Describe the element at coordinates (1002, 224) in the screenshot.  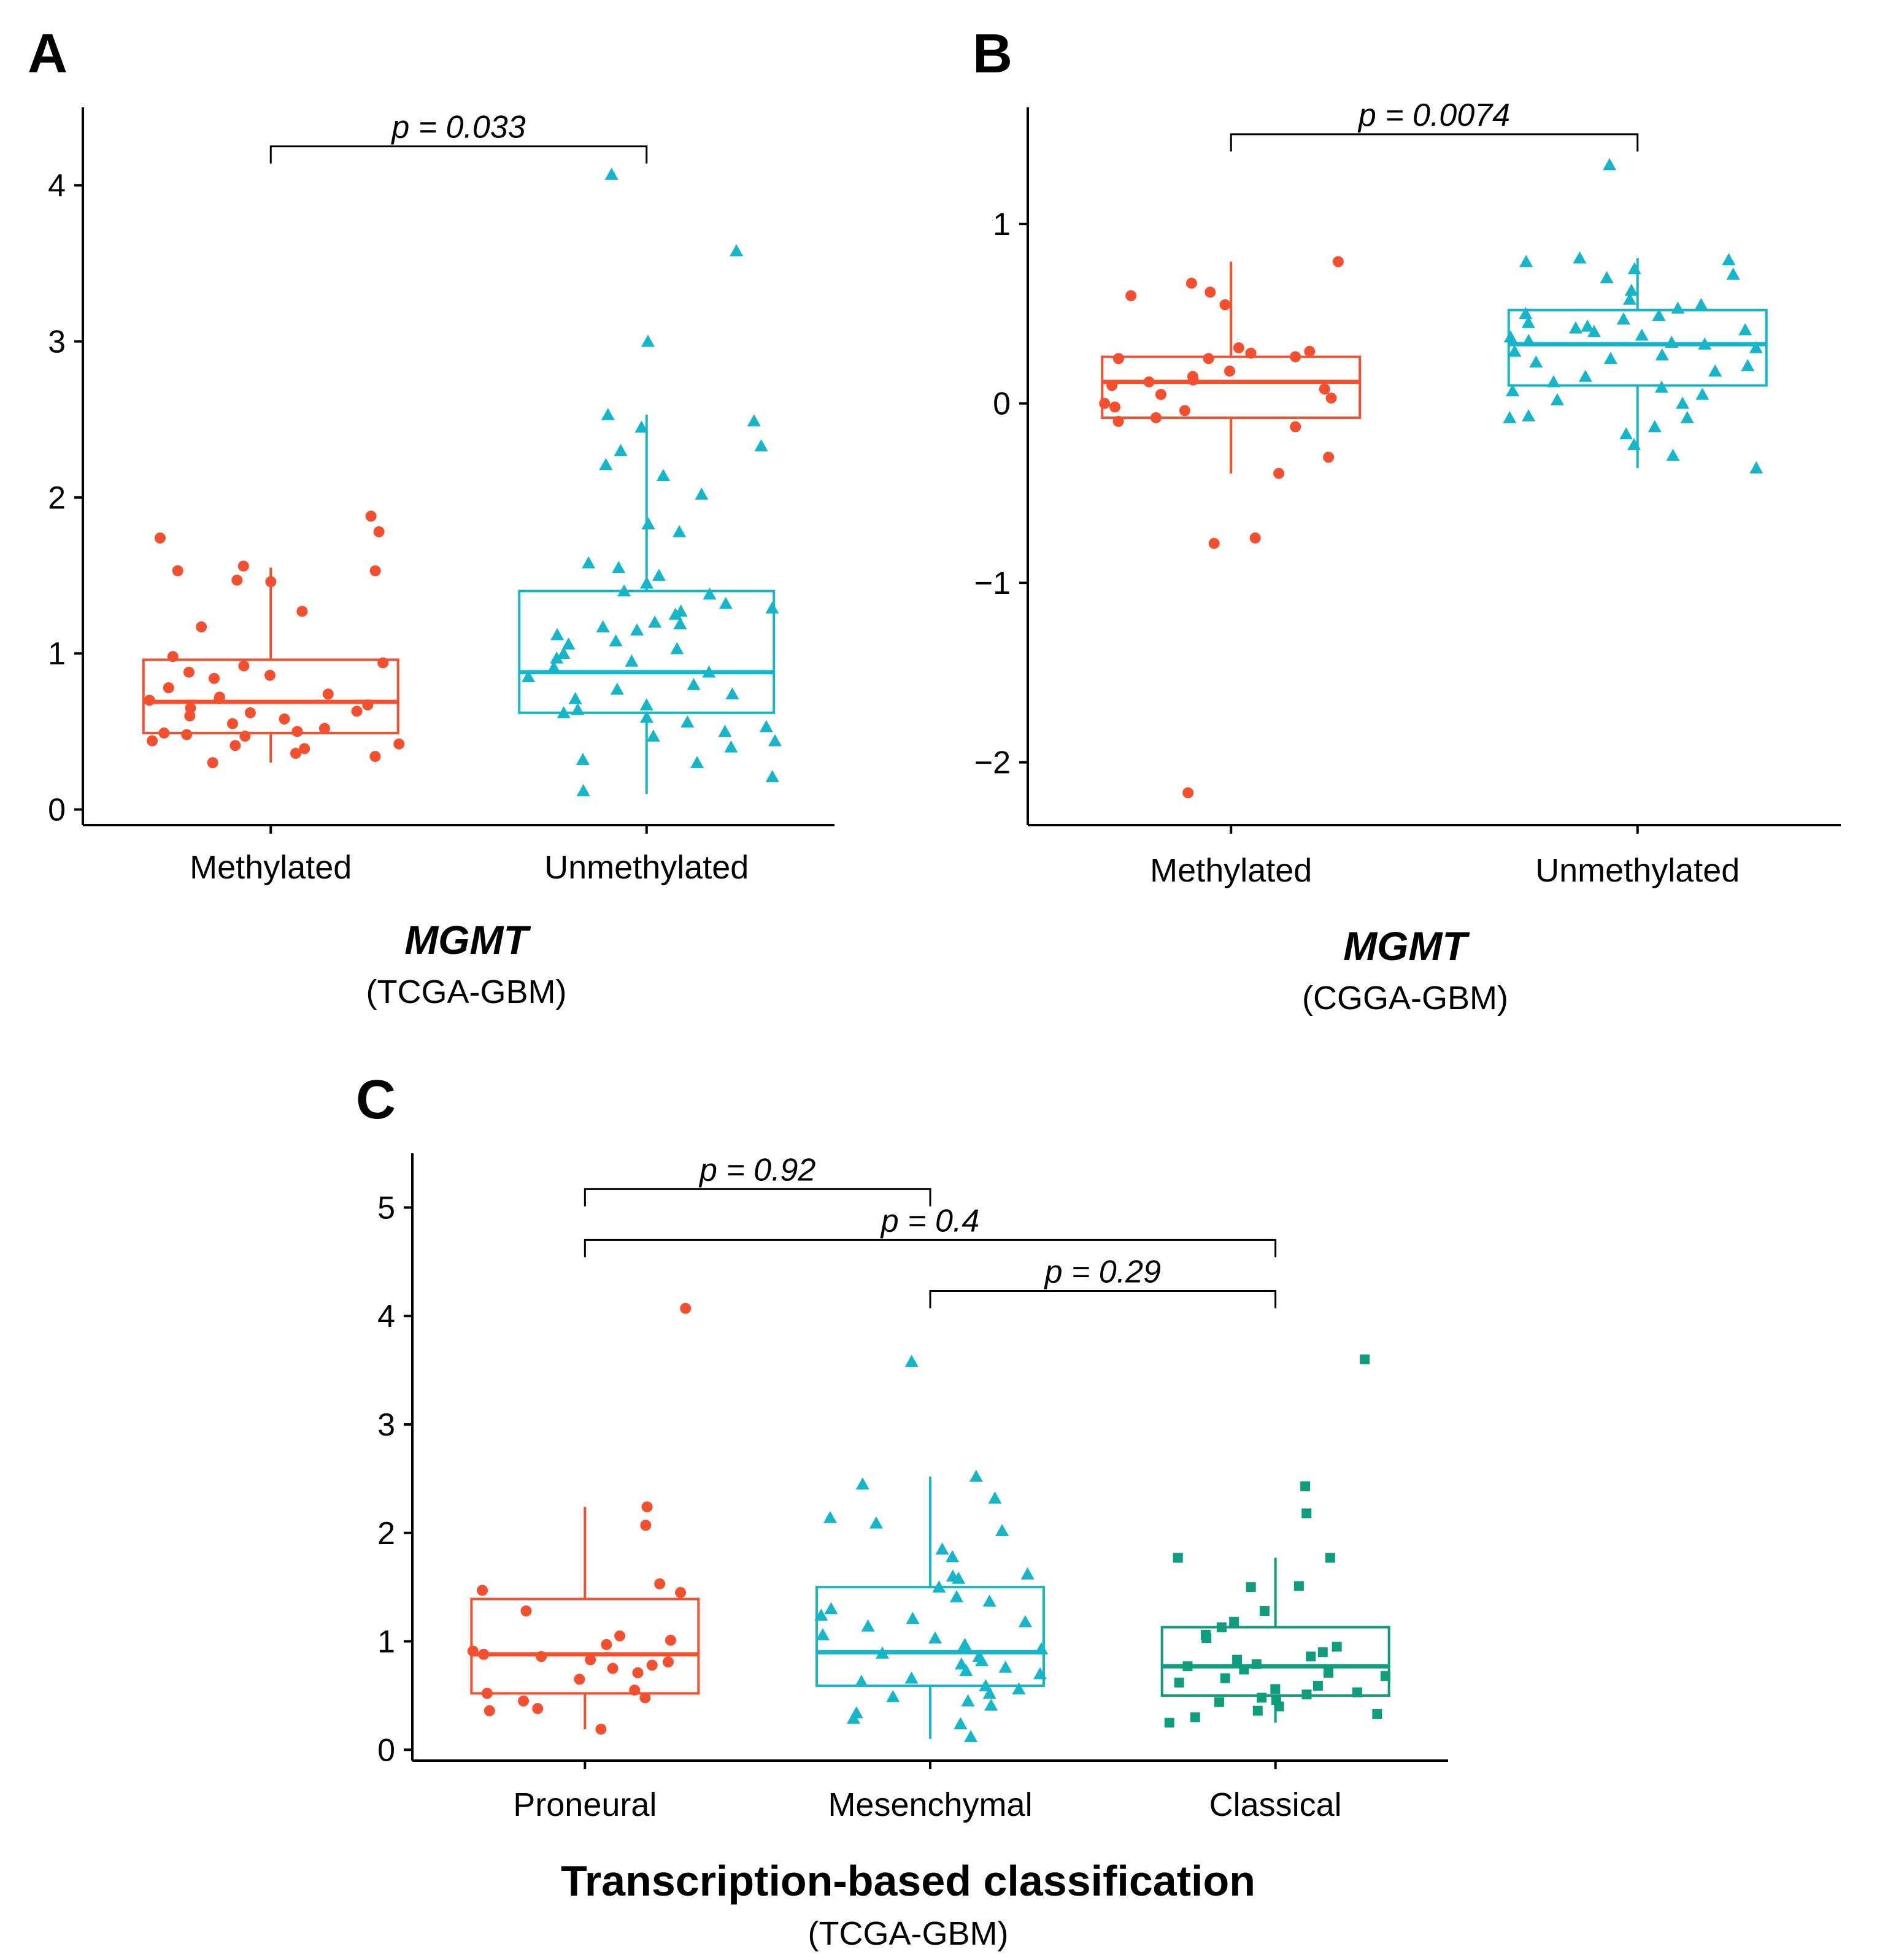
I see `y-tick-label: 1` at that location.